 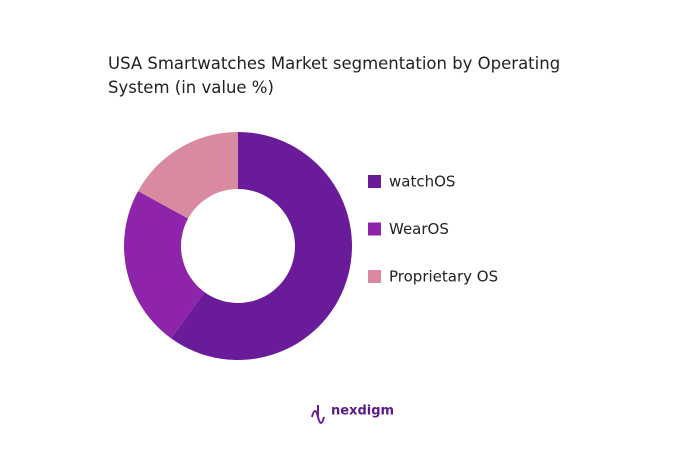 I want to click on legend-label: watchOS, so click(x=422, y=182).